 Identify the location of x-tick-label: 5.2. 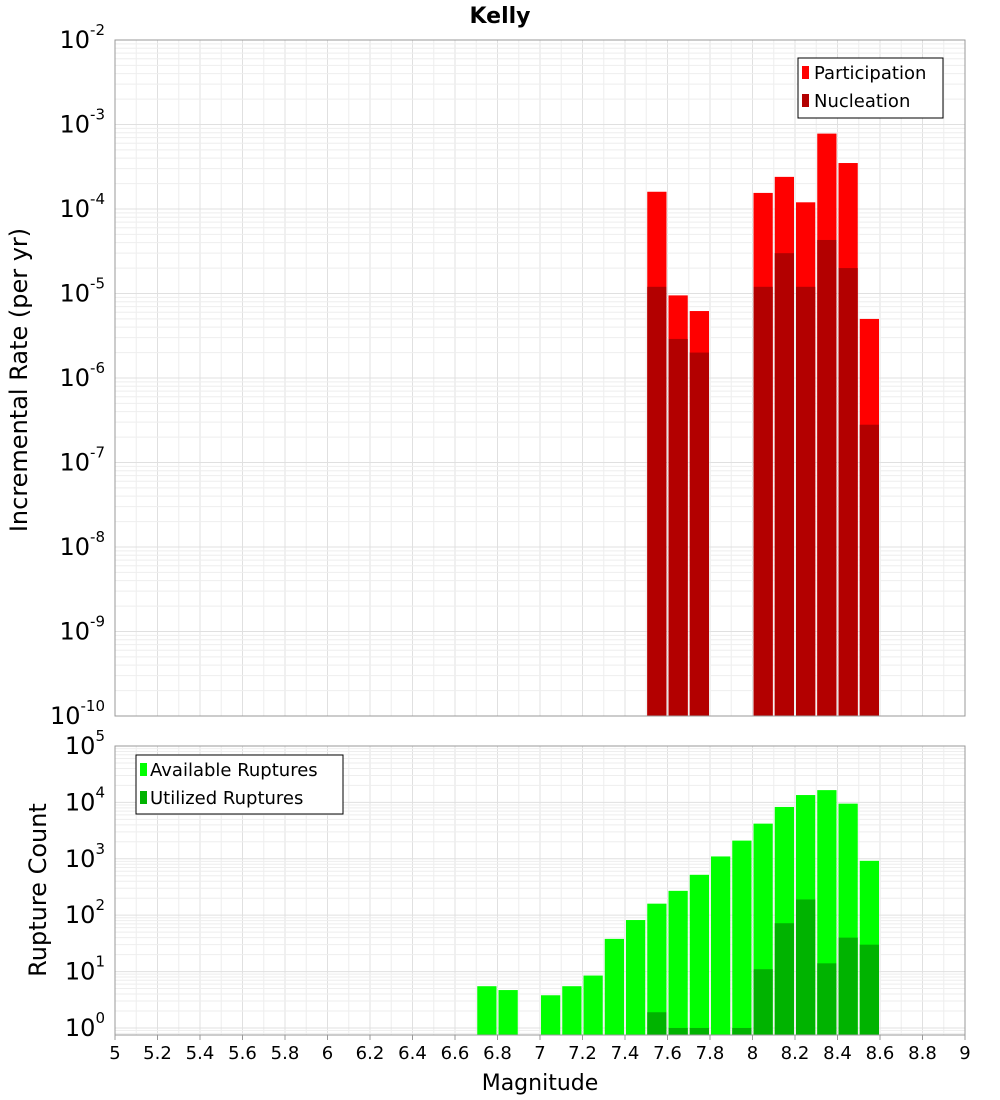
(157, 1053).